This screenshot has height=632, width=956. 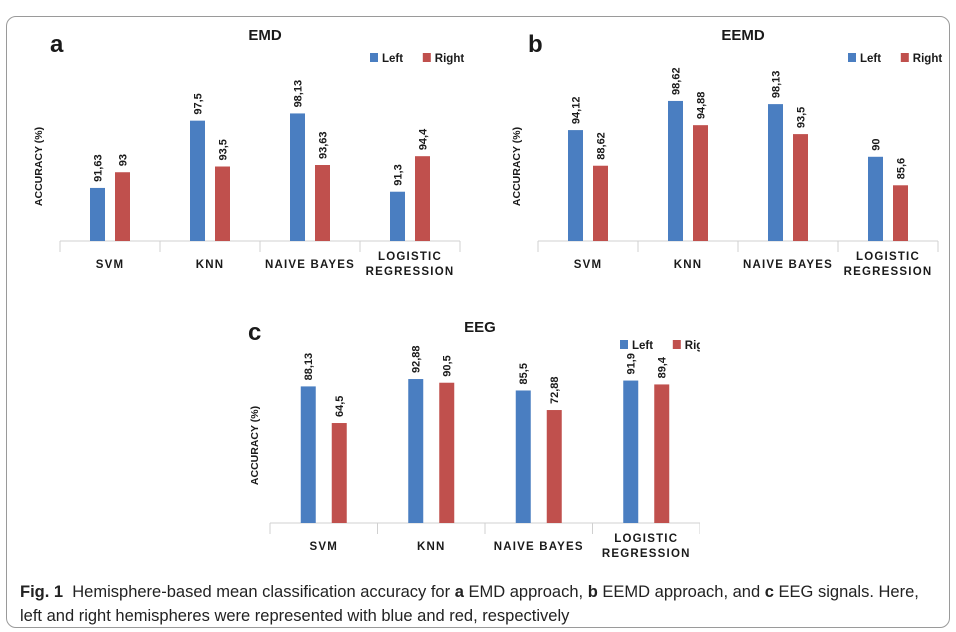 What do you see at coordinates (265, 35) in the screenshot?
I see `chart-title: EMD` at bounding box center [265, 35].